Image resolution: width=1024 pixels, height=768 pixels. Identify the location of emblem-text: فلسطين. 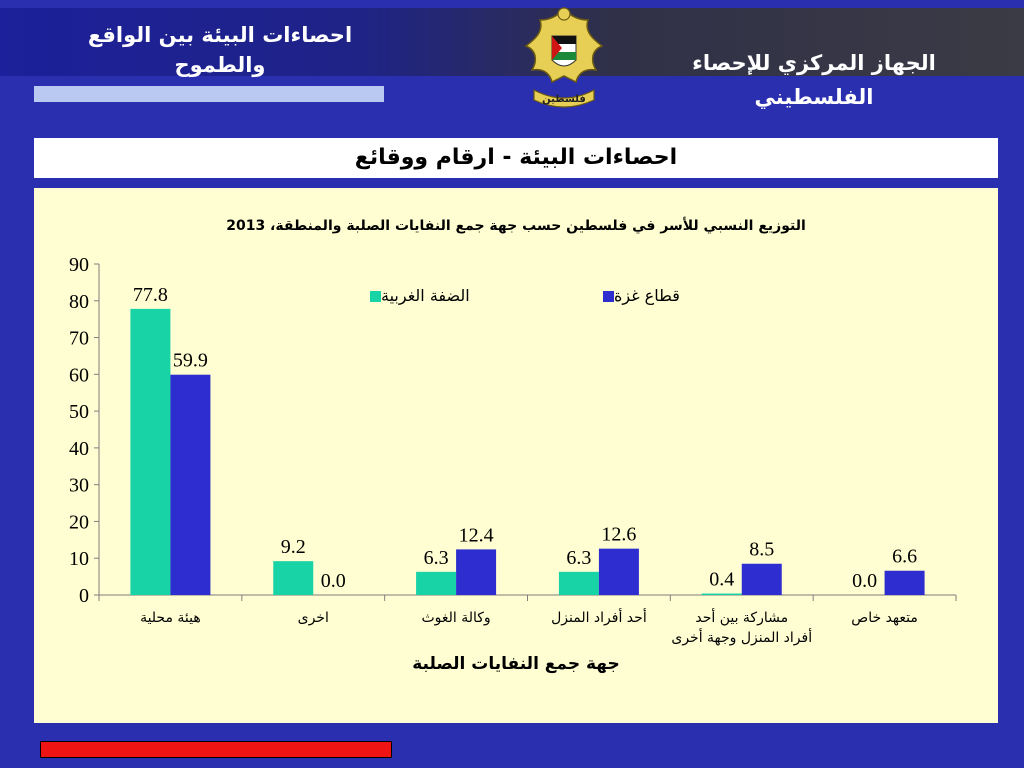
(564, 99).